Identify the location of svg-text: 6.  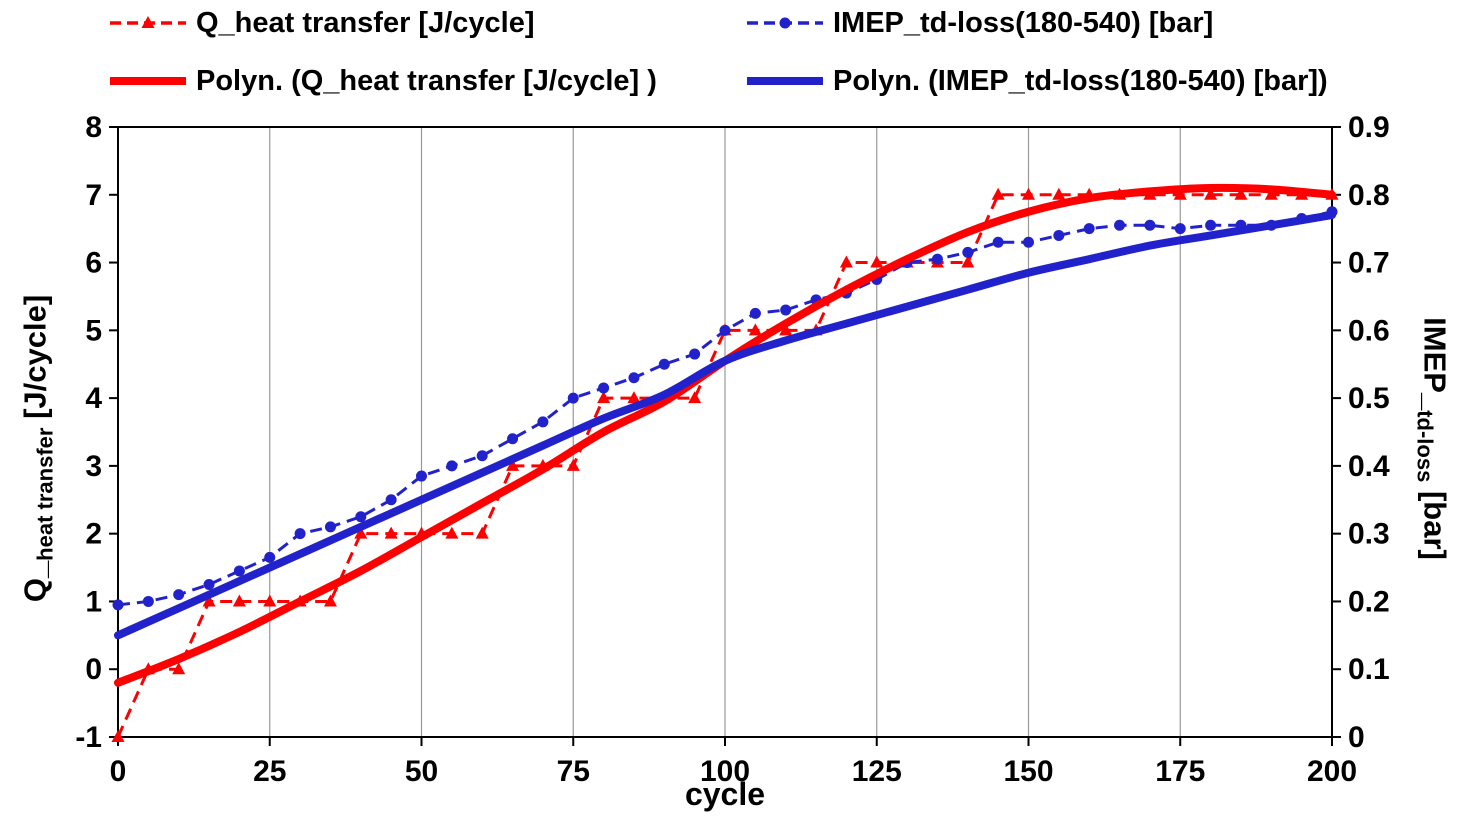
(93, 263).